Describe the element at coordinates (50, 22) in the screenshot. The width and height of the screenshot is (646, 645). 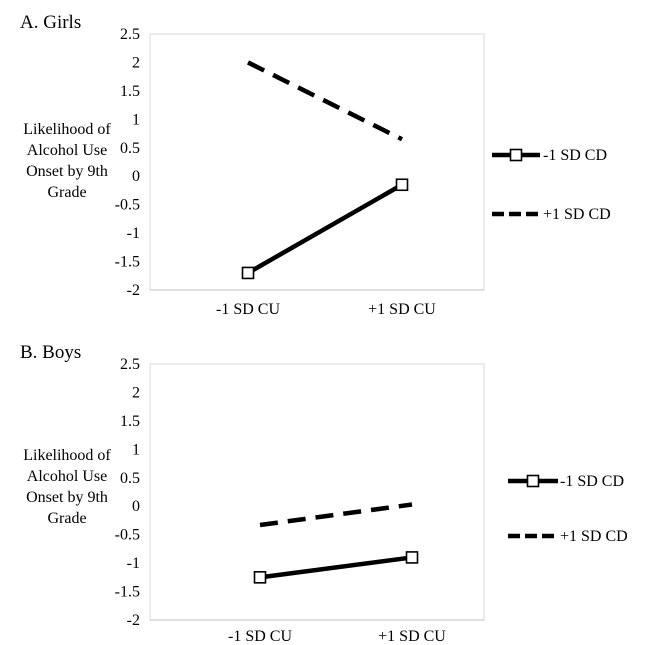
I see `chart-title: A. Girls` at that location.